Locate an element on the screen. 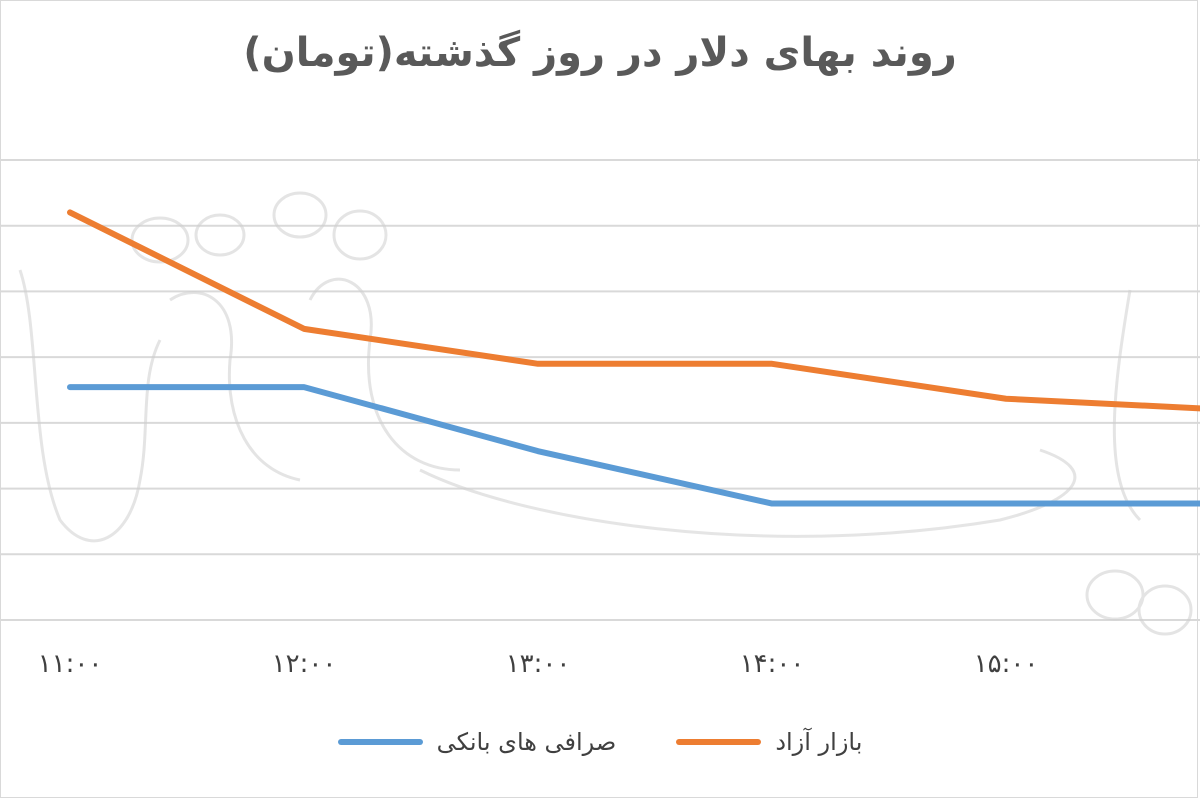 The width and height of the screenshot is (1200, 800). legend-label-series-1: صرافی های بانکی is located at coordinates (526, 742).